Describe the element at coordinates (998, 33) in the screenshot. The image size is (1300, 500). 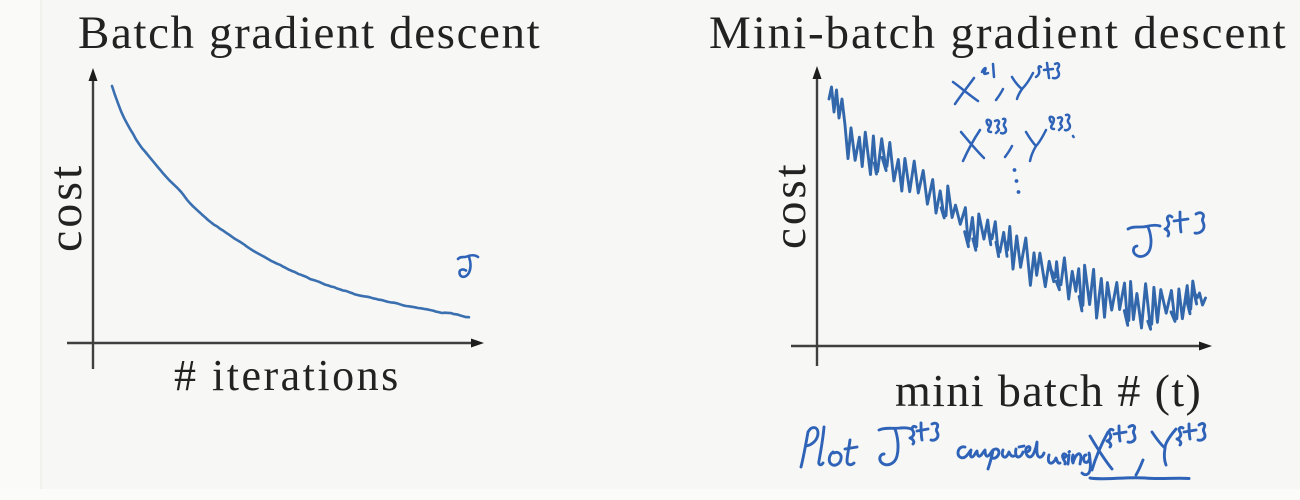
I see `svg-text: Mini-batch gradient descent` at that location.